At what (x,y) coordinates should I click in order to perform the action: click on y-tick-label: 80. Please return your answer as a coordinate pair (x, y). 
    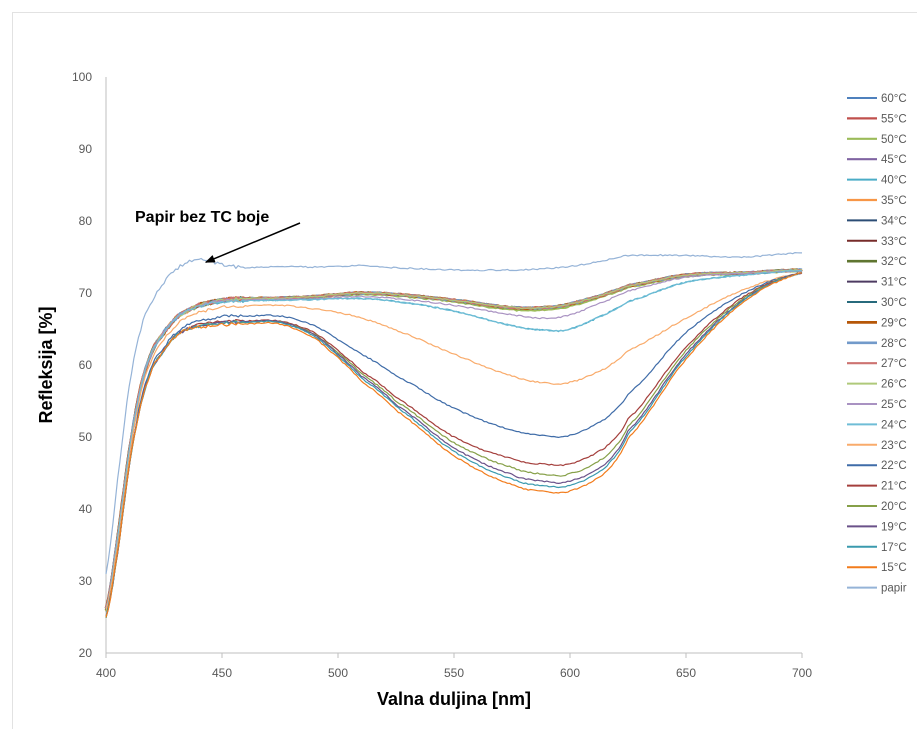
    Looking at the image, I should click on (86, 221).